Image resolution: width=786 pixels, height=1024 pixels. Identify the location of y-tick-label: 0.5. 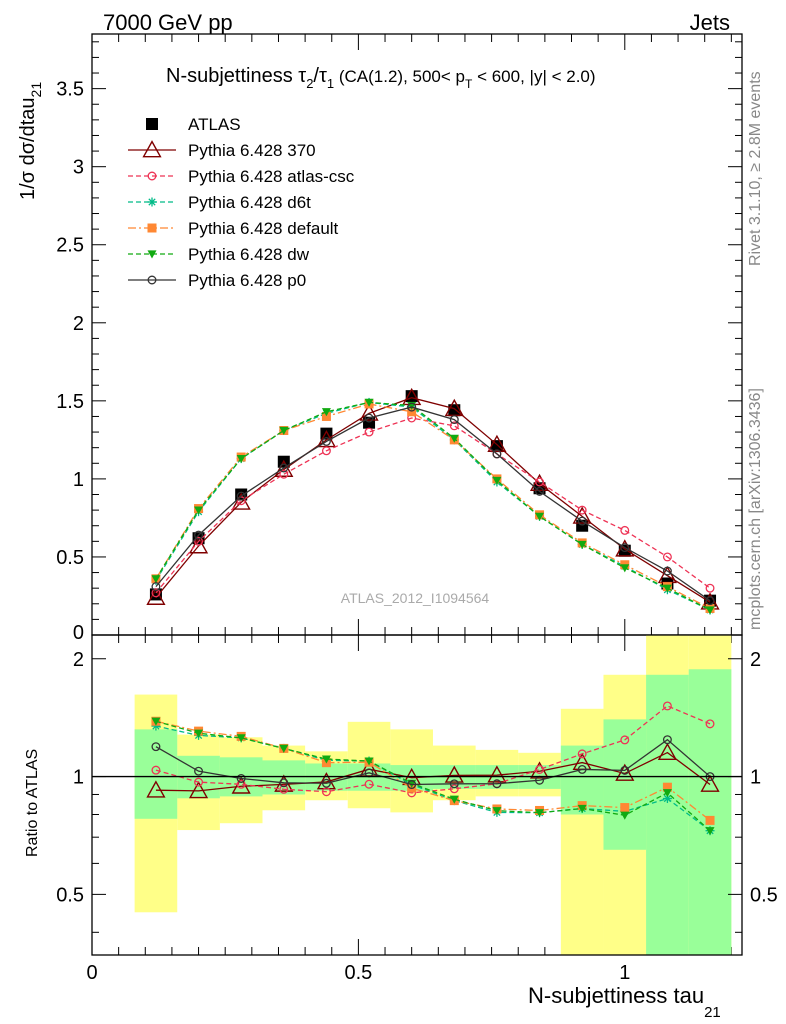
(70, 558).